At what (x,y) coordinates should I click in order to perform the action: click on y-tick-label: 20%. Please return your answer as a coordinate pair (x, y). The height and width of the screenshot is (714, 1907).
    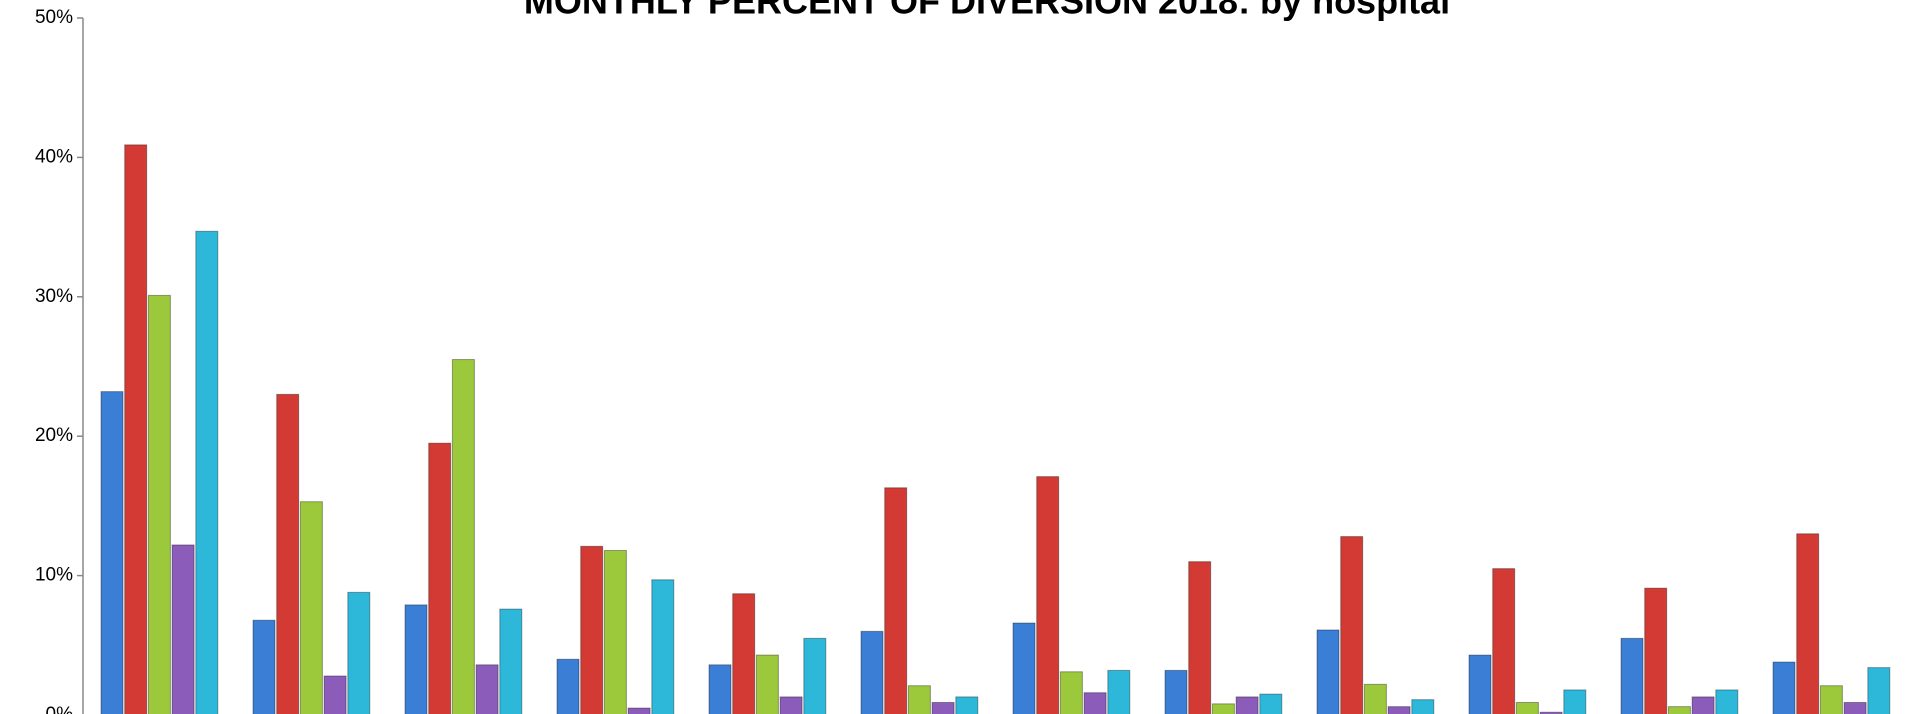
    Looking at the image, I should click on (54, 435).